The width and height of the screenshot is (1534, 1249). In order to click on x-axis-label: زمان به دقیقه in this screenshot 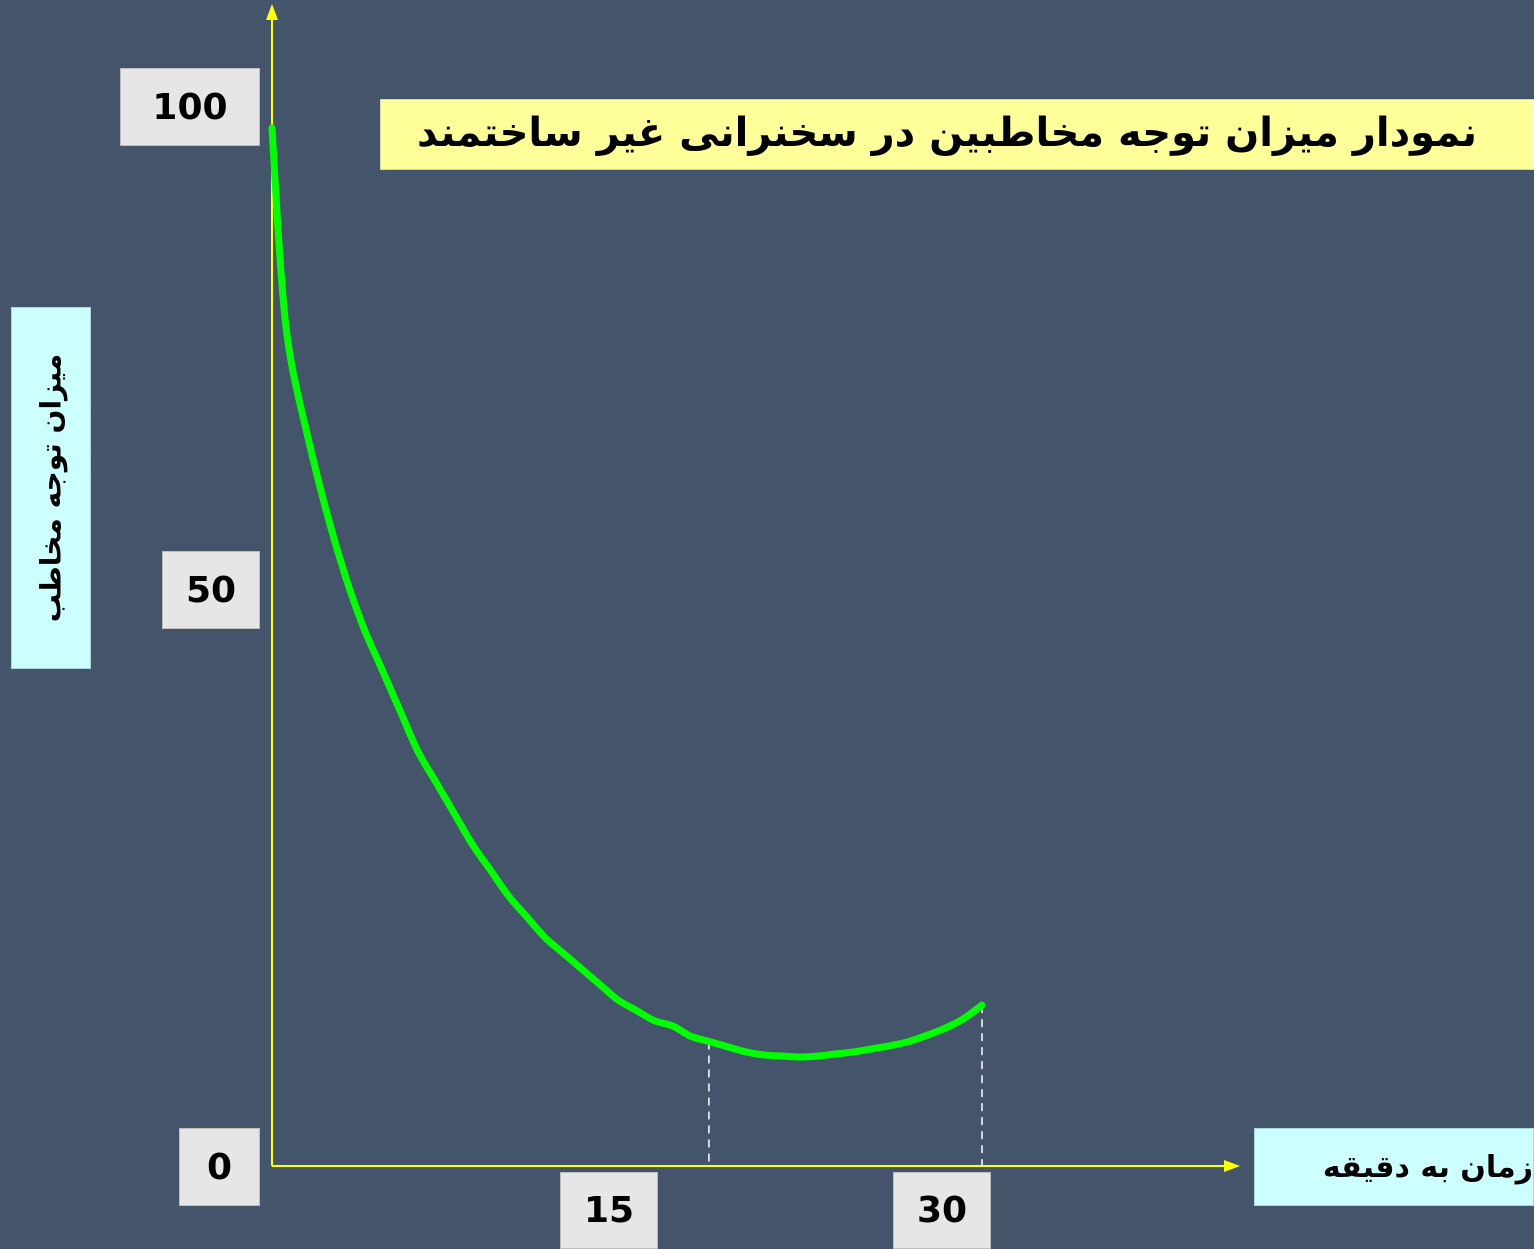, I will do `click(1394, 1167)`.